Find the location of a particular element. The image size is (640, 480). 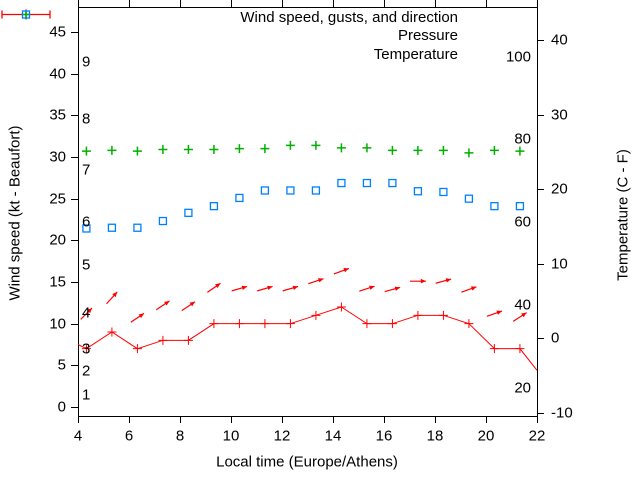

legend-label-wind: Wind speed, gusts, and direction is located at coordinates (349, 17).